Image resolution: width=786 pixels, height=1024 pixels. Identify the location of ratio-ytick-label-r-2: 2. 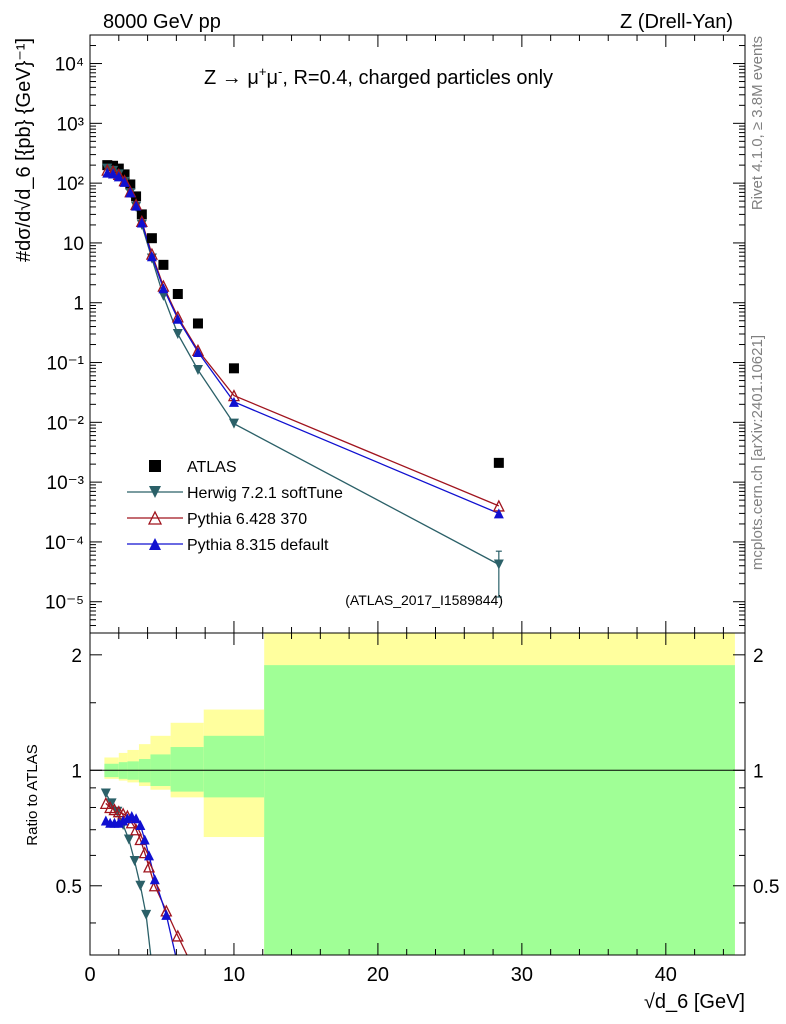
(758, 656).